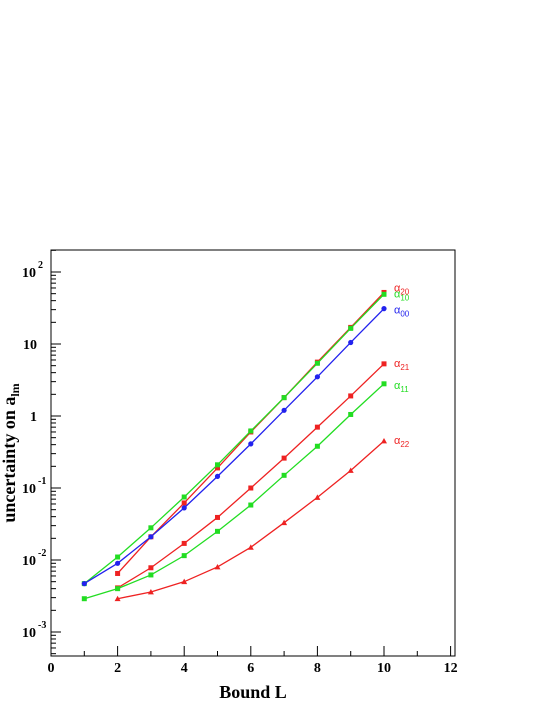 The image size is (545, 705). What do you see at coordinates (42, 553) in the screenshot?
I see `y-tick-exponent: -2` at bounding box center [42, 553].